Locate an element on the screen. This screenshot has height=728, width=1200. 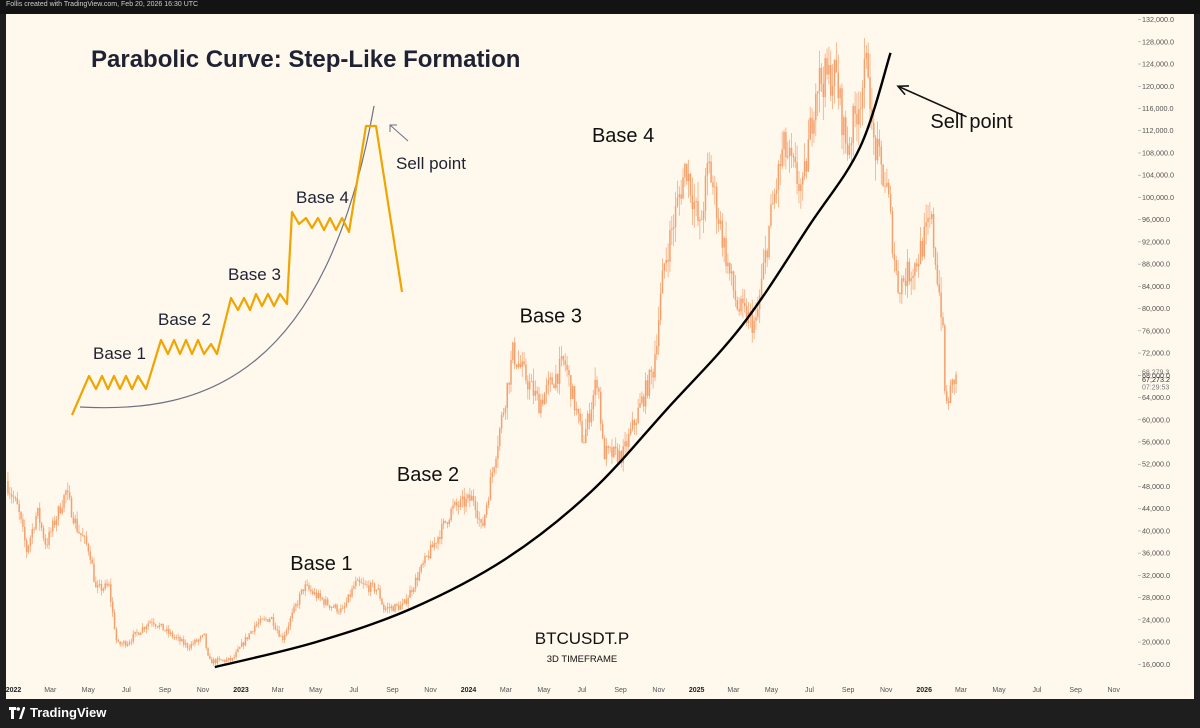
x-tick-label: May is located at coordinates (544, 690).